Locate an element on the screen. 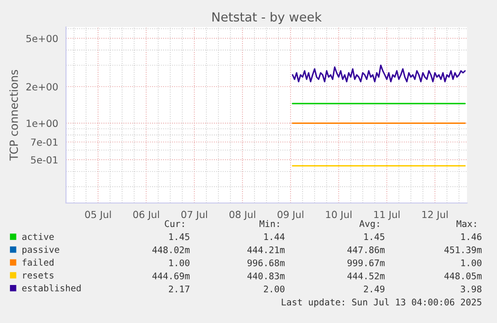 The height and width of the screenshot is (323, 497). text: Min: is located at coordinates (269, 223).